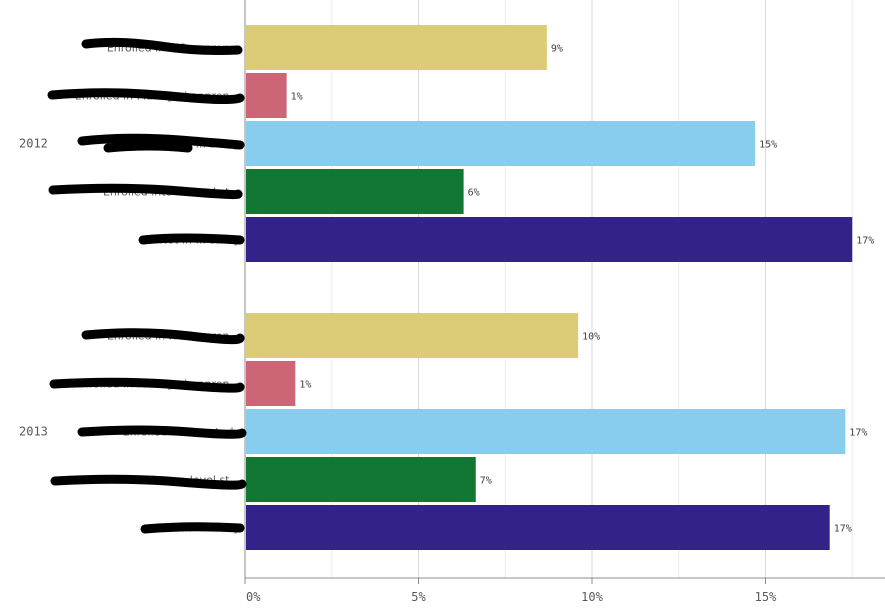  Describe the element at coordinates (33, 144) in the screenshot. I see `group-label-2012: 2012` at that location.